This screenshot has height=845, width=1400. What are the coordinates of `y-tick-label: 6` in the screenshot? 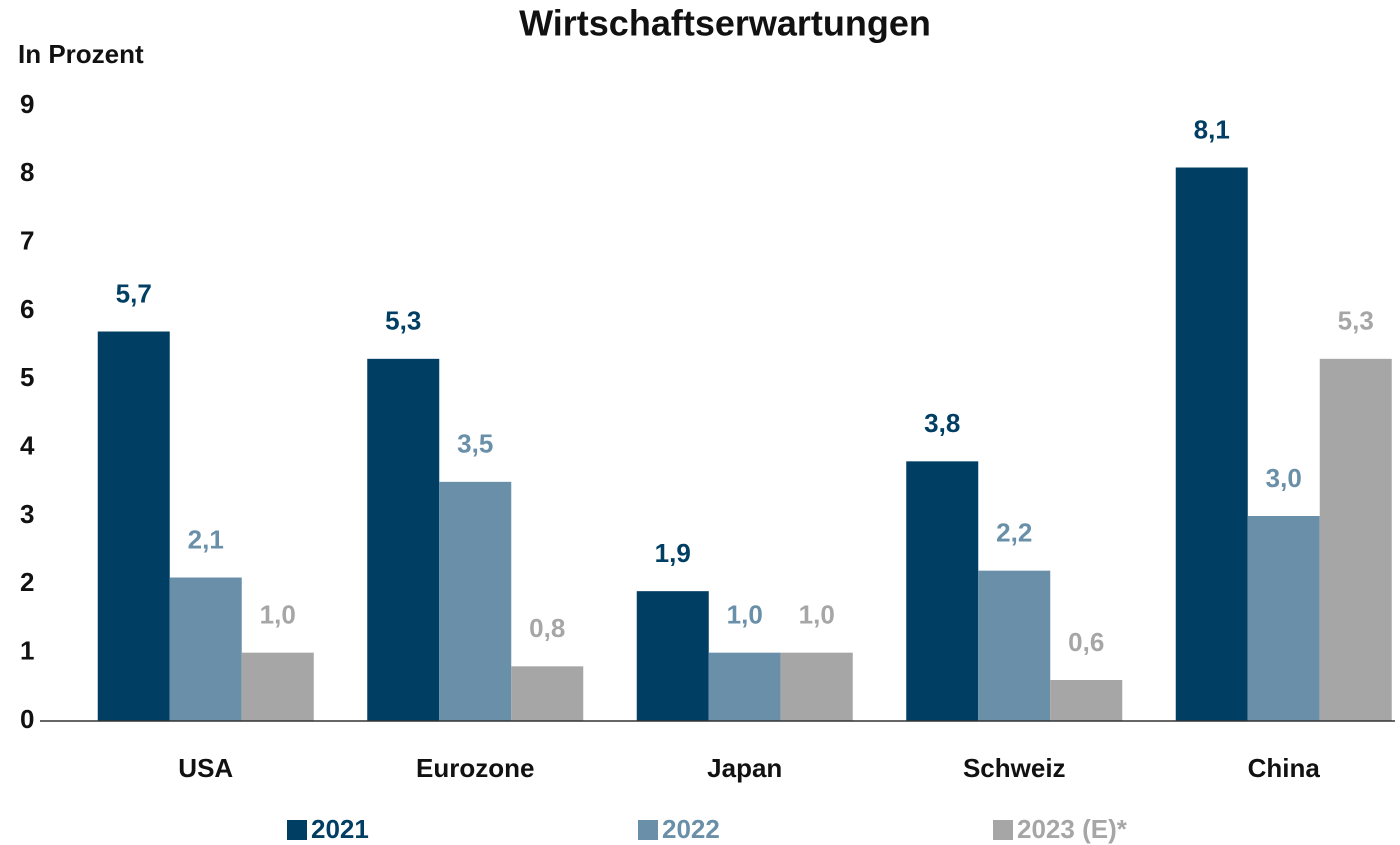 It's located at (27, 309).